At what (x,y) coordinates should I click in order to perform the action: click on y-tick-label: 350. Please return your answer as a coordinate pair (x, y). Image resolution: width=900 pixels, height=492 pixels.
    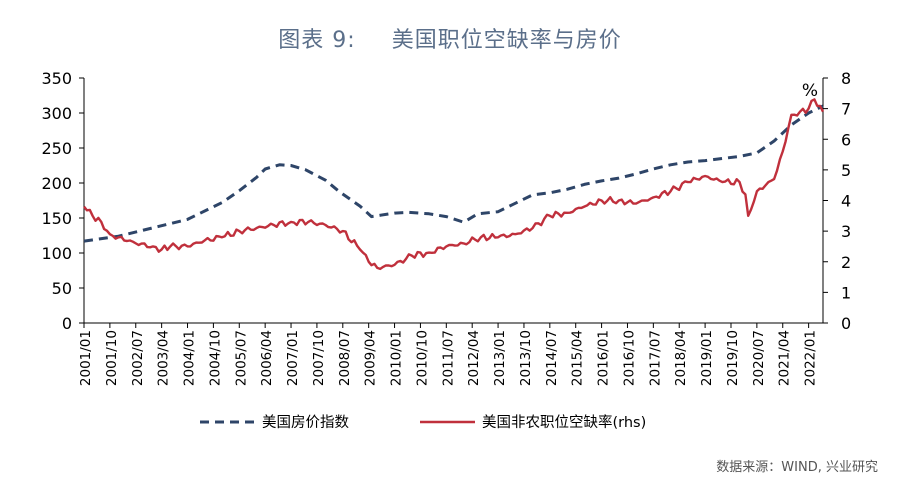
    Looking at the image, I should click on (56, 78).